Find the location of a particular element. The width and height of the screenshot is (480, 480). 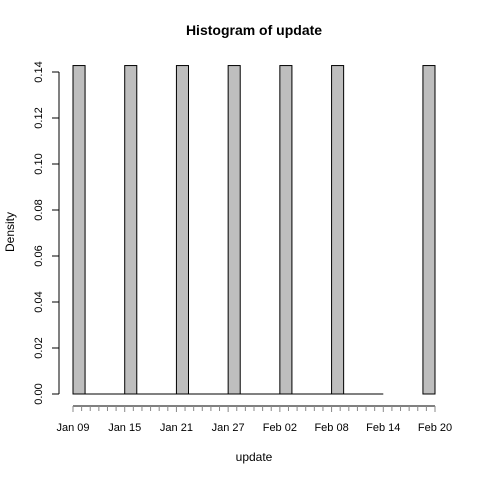

y-tick-label: 0.04 is located at coordinates (39, 301).